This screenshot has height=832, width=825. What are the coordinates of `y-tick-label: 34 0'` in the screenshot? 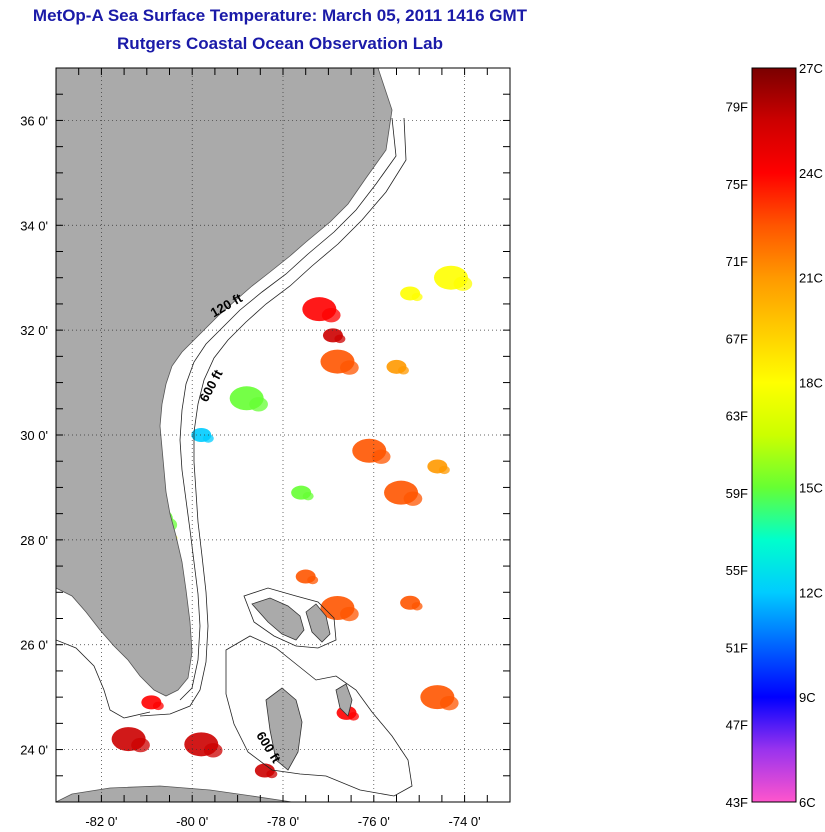 It's located at (34, 225).